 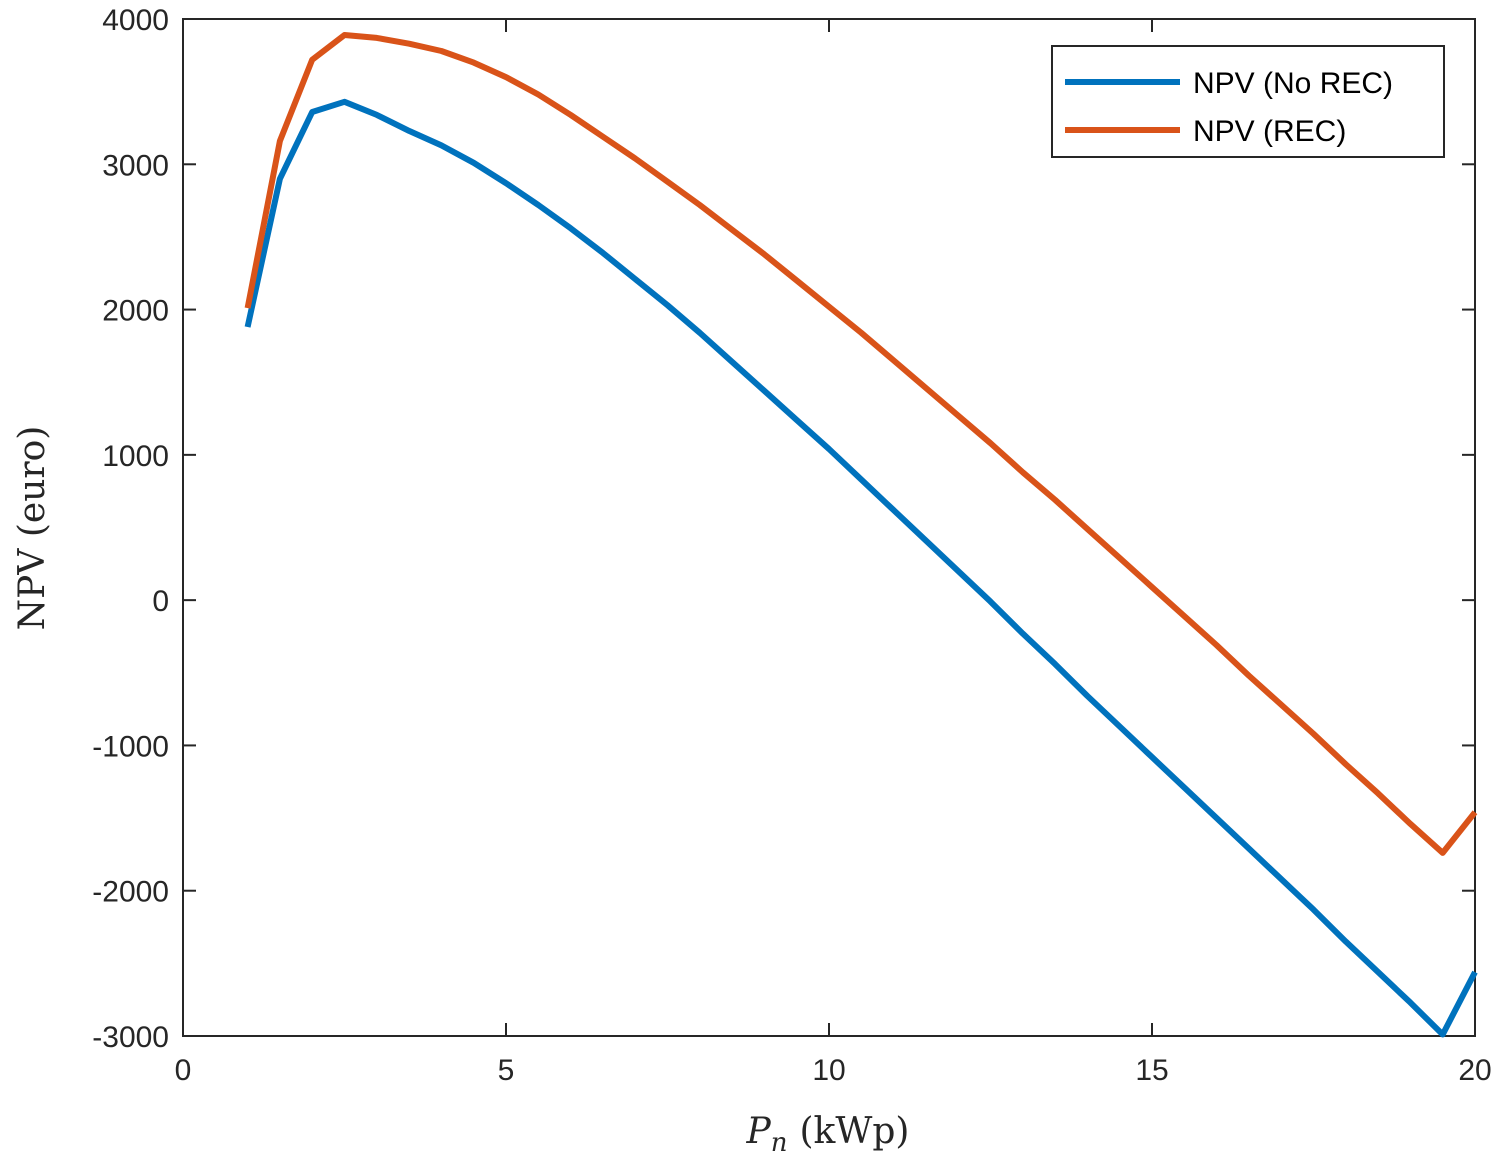 I want to click on y-tick-label: 2000, so click(x=135, y=311).